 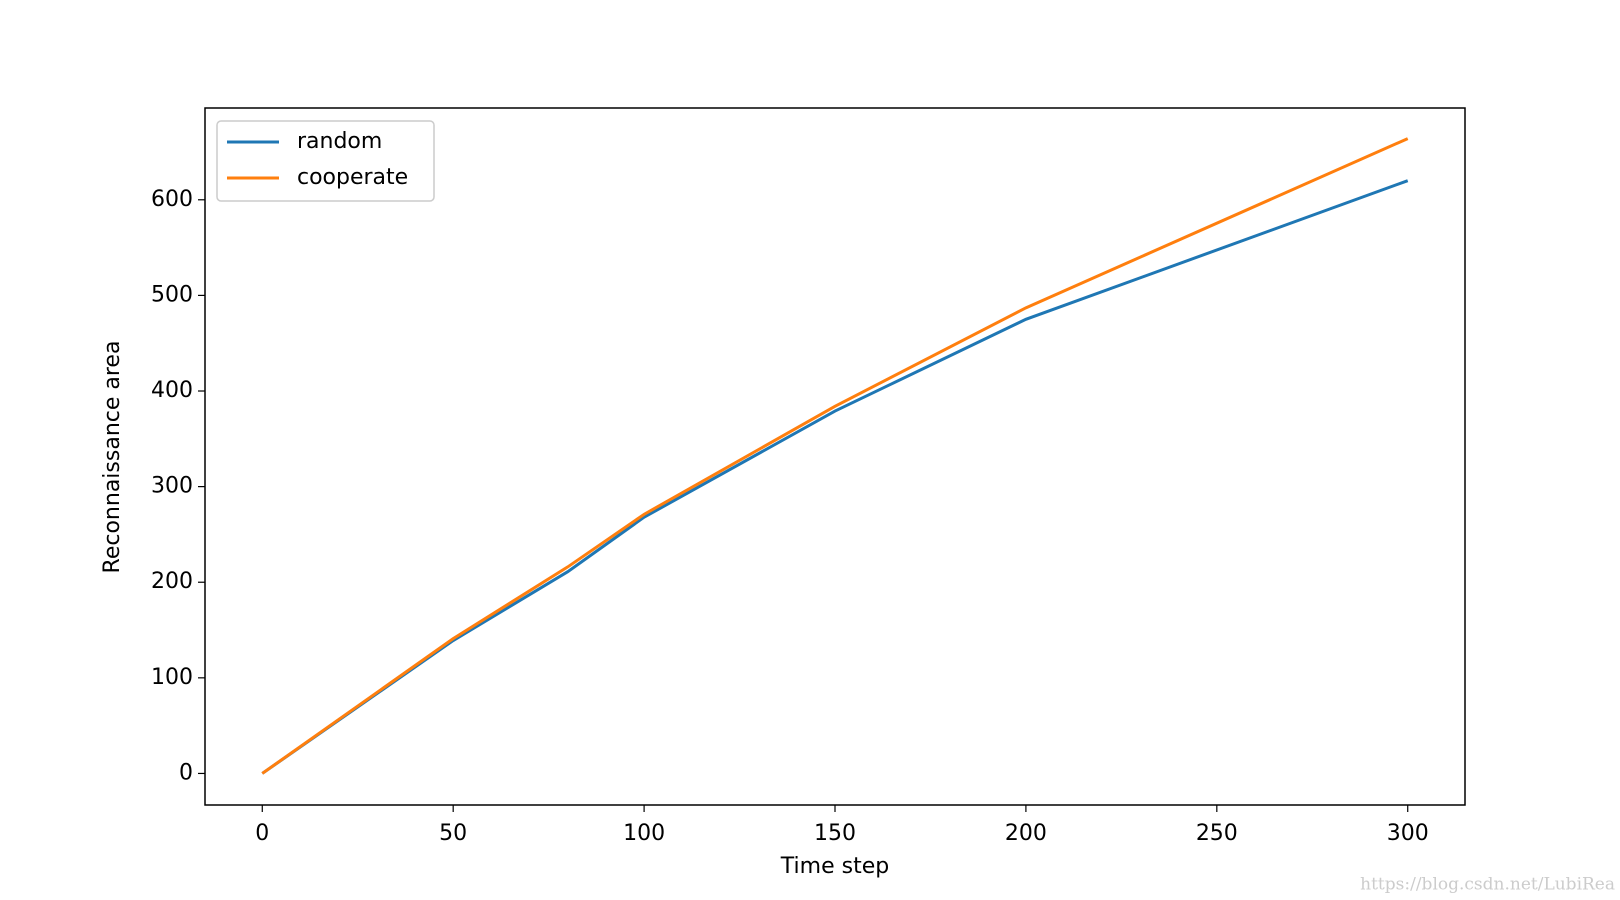 I want to click on legend-label: cooperate, so click(x=352, y=177).